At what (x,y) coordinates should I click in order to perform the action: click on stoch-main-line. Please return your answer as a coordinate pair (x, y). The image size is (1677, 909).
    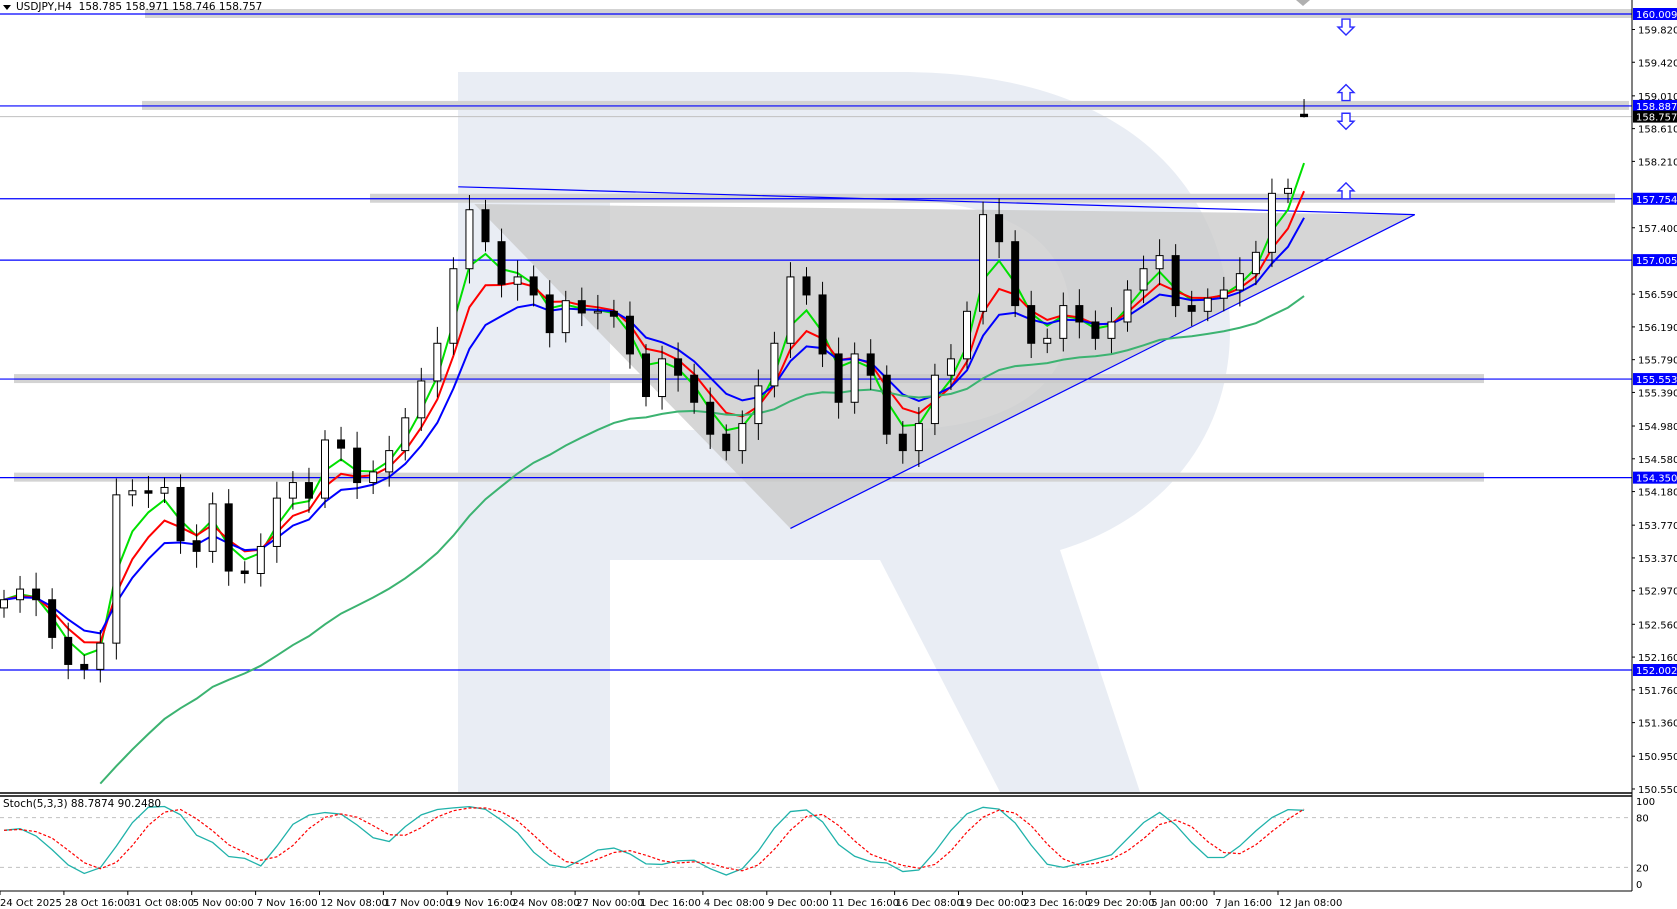
    Looking at the image, I should click on (654, 840).